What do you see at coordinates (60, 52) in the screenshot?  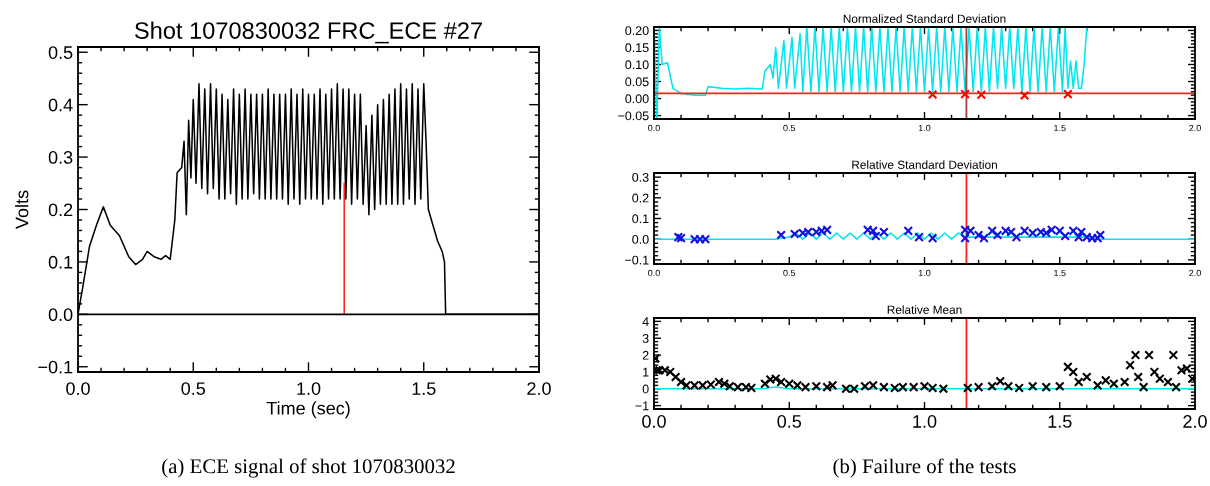 I see `y-tick-label: 0.5` at bounding box center [60, 52].